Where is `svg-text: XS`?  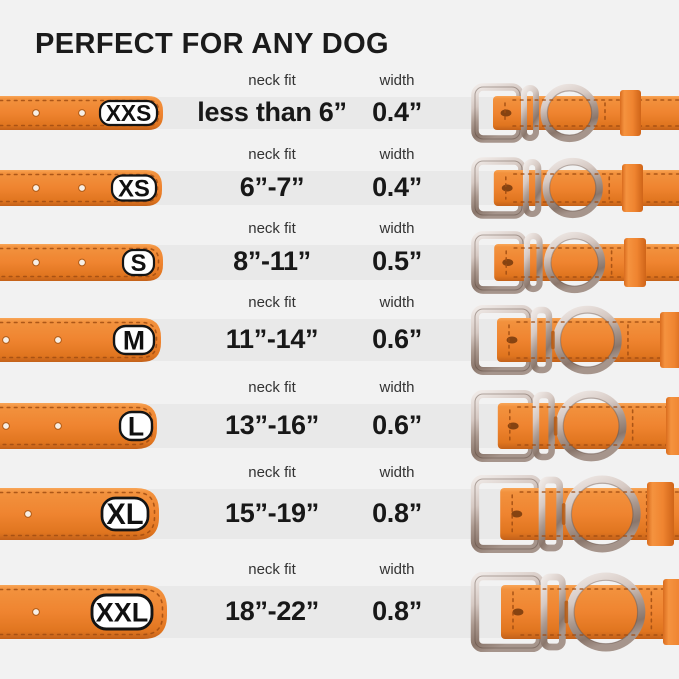 svg-text: XS is located at coordinates (134, 188).